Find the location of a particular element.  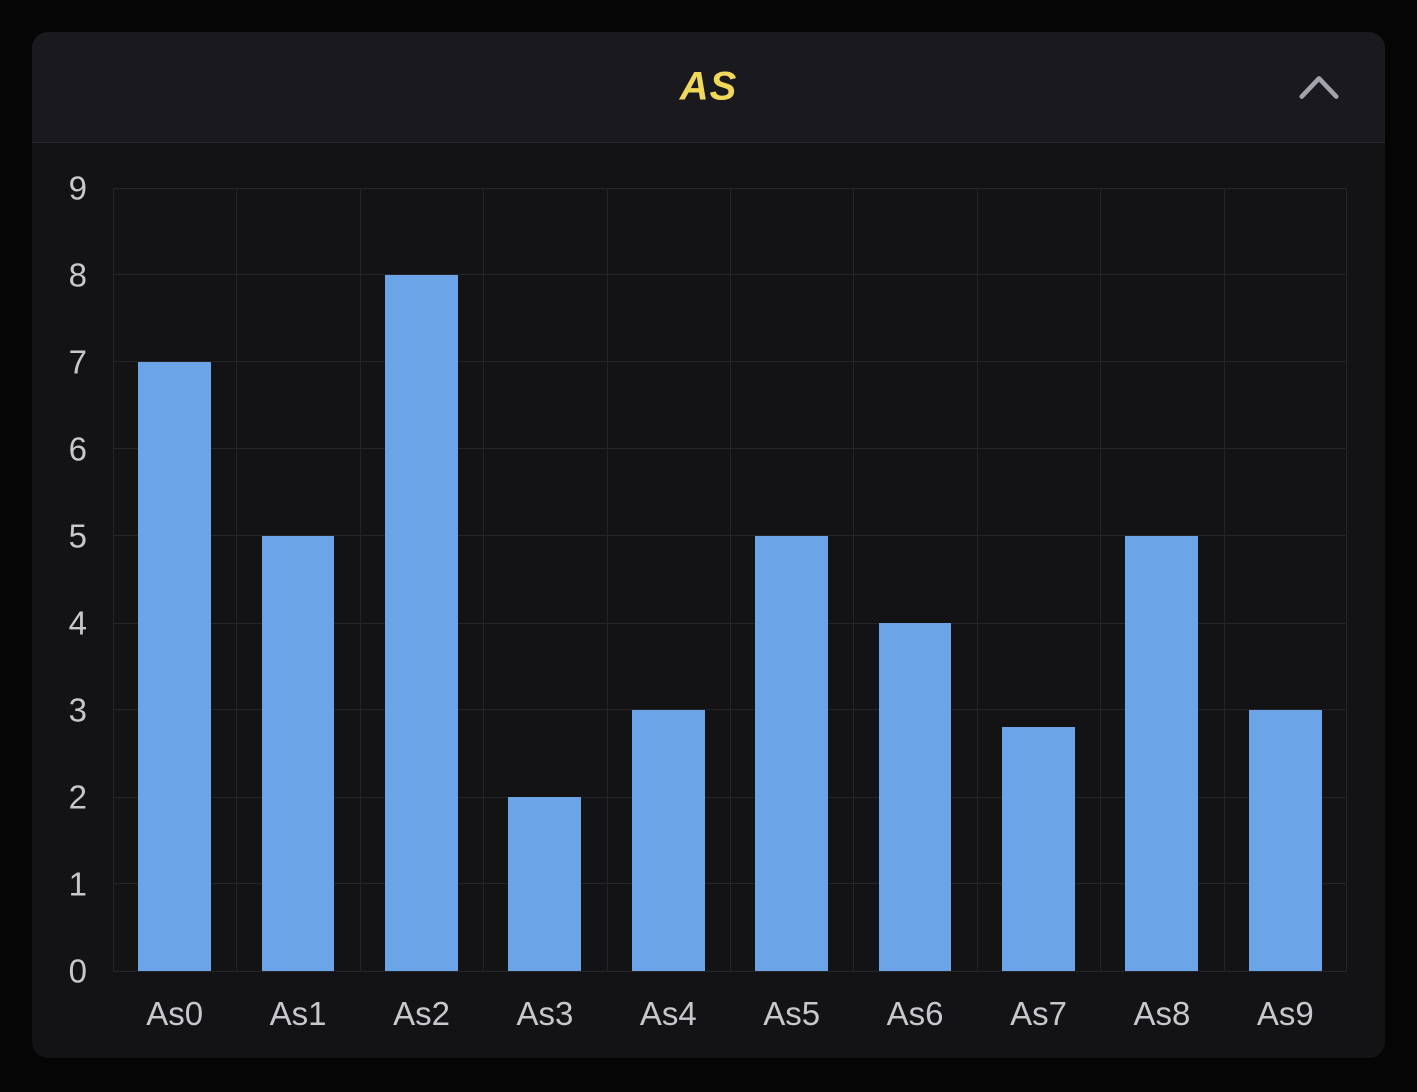

y-tick-label: 5 is located at coordinates (77, 536).